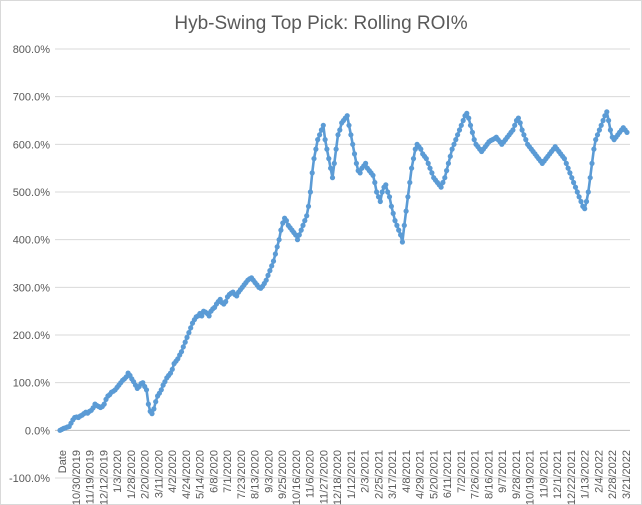  I want to click on x-tick-label: 2/20/2020, so click(146, 474).